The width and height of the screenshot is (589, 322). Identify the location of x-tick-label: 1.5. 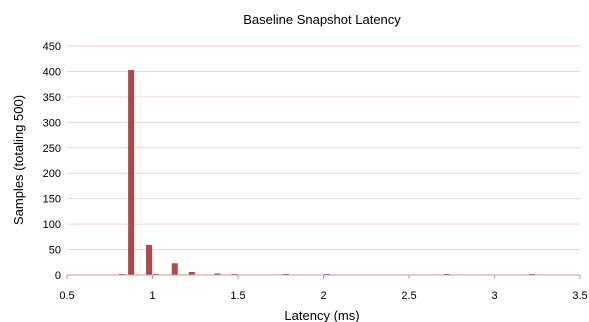
(237, 296).